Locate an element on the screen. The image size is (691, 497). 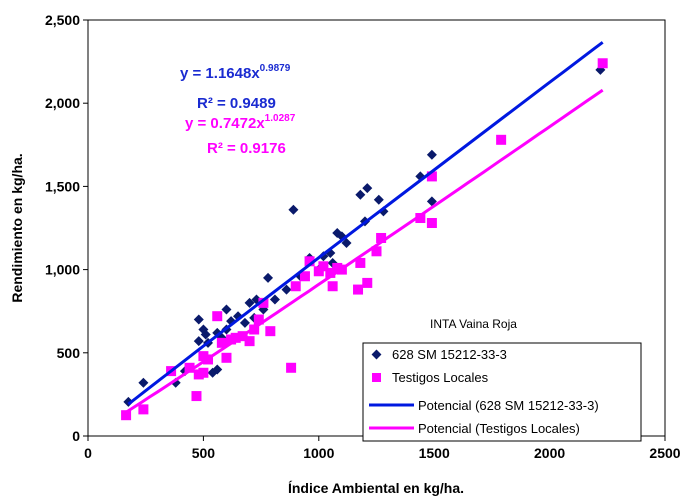
y-tick-label: 1,000 is located at coordinates (62, 270).